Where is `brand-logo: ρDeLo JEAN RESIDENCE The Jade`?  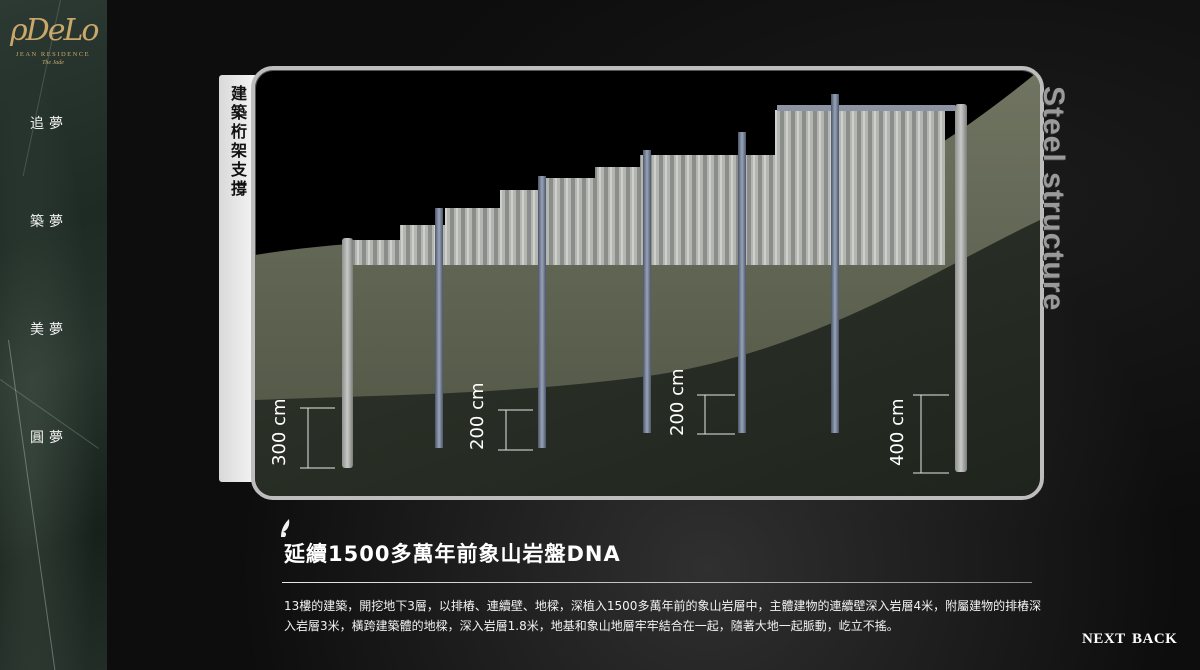
brand-logo: ρDeLo JEAN RESIDENCE The Jade is located at coordinates (54, 46).